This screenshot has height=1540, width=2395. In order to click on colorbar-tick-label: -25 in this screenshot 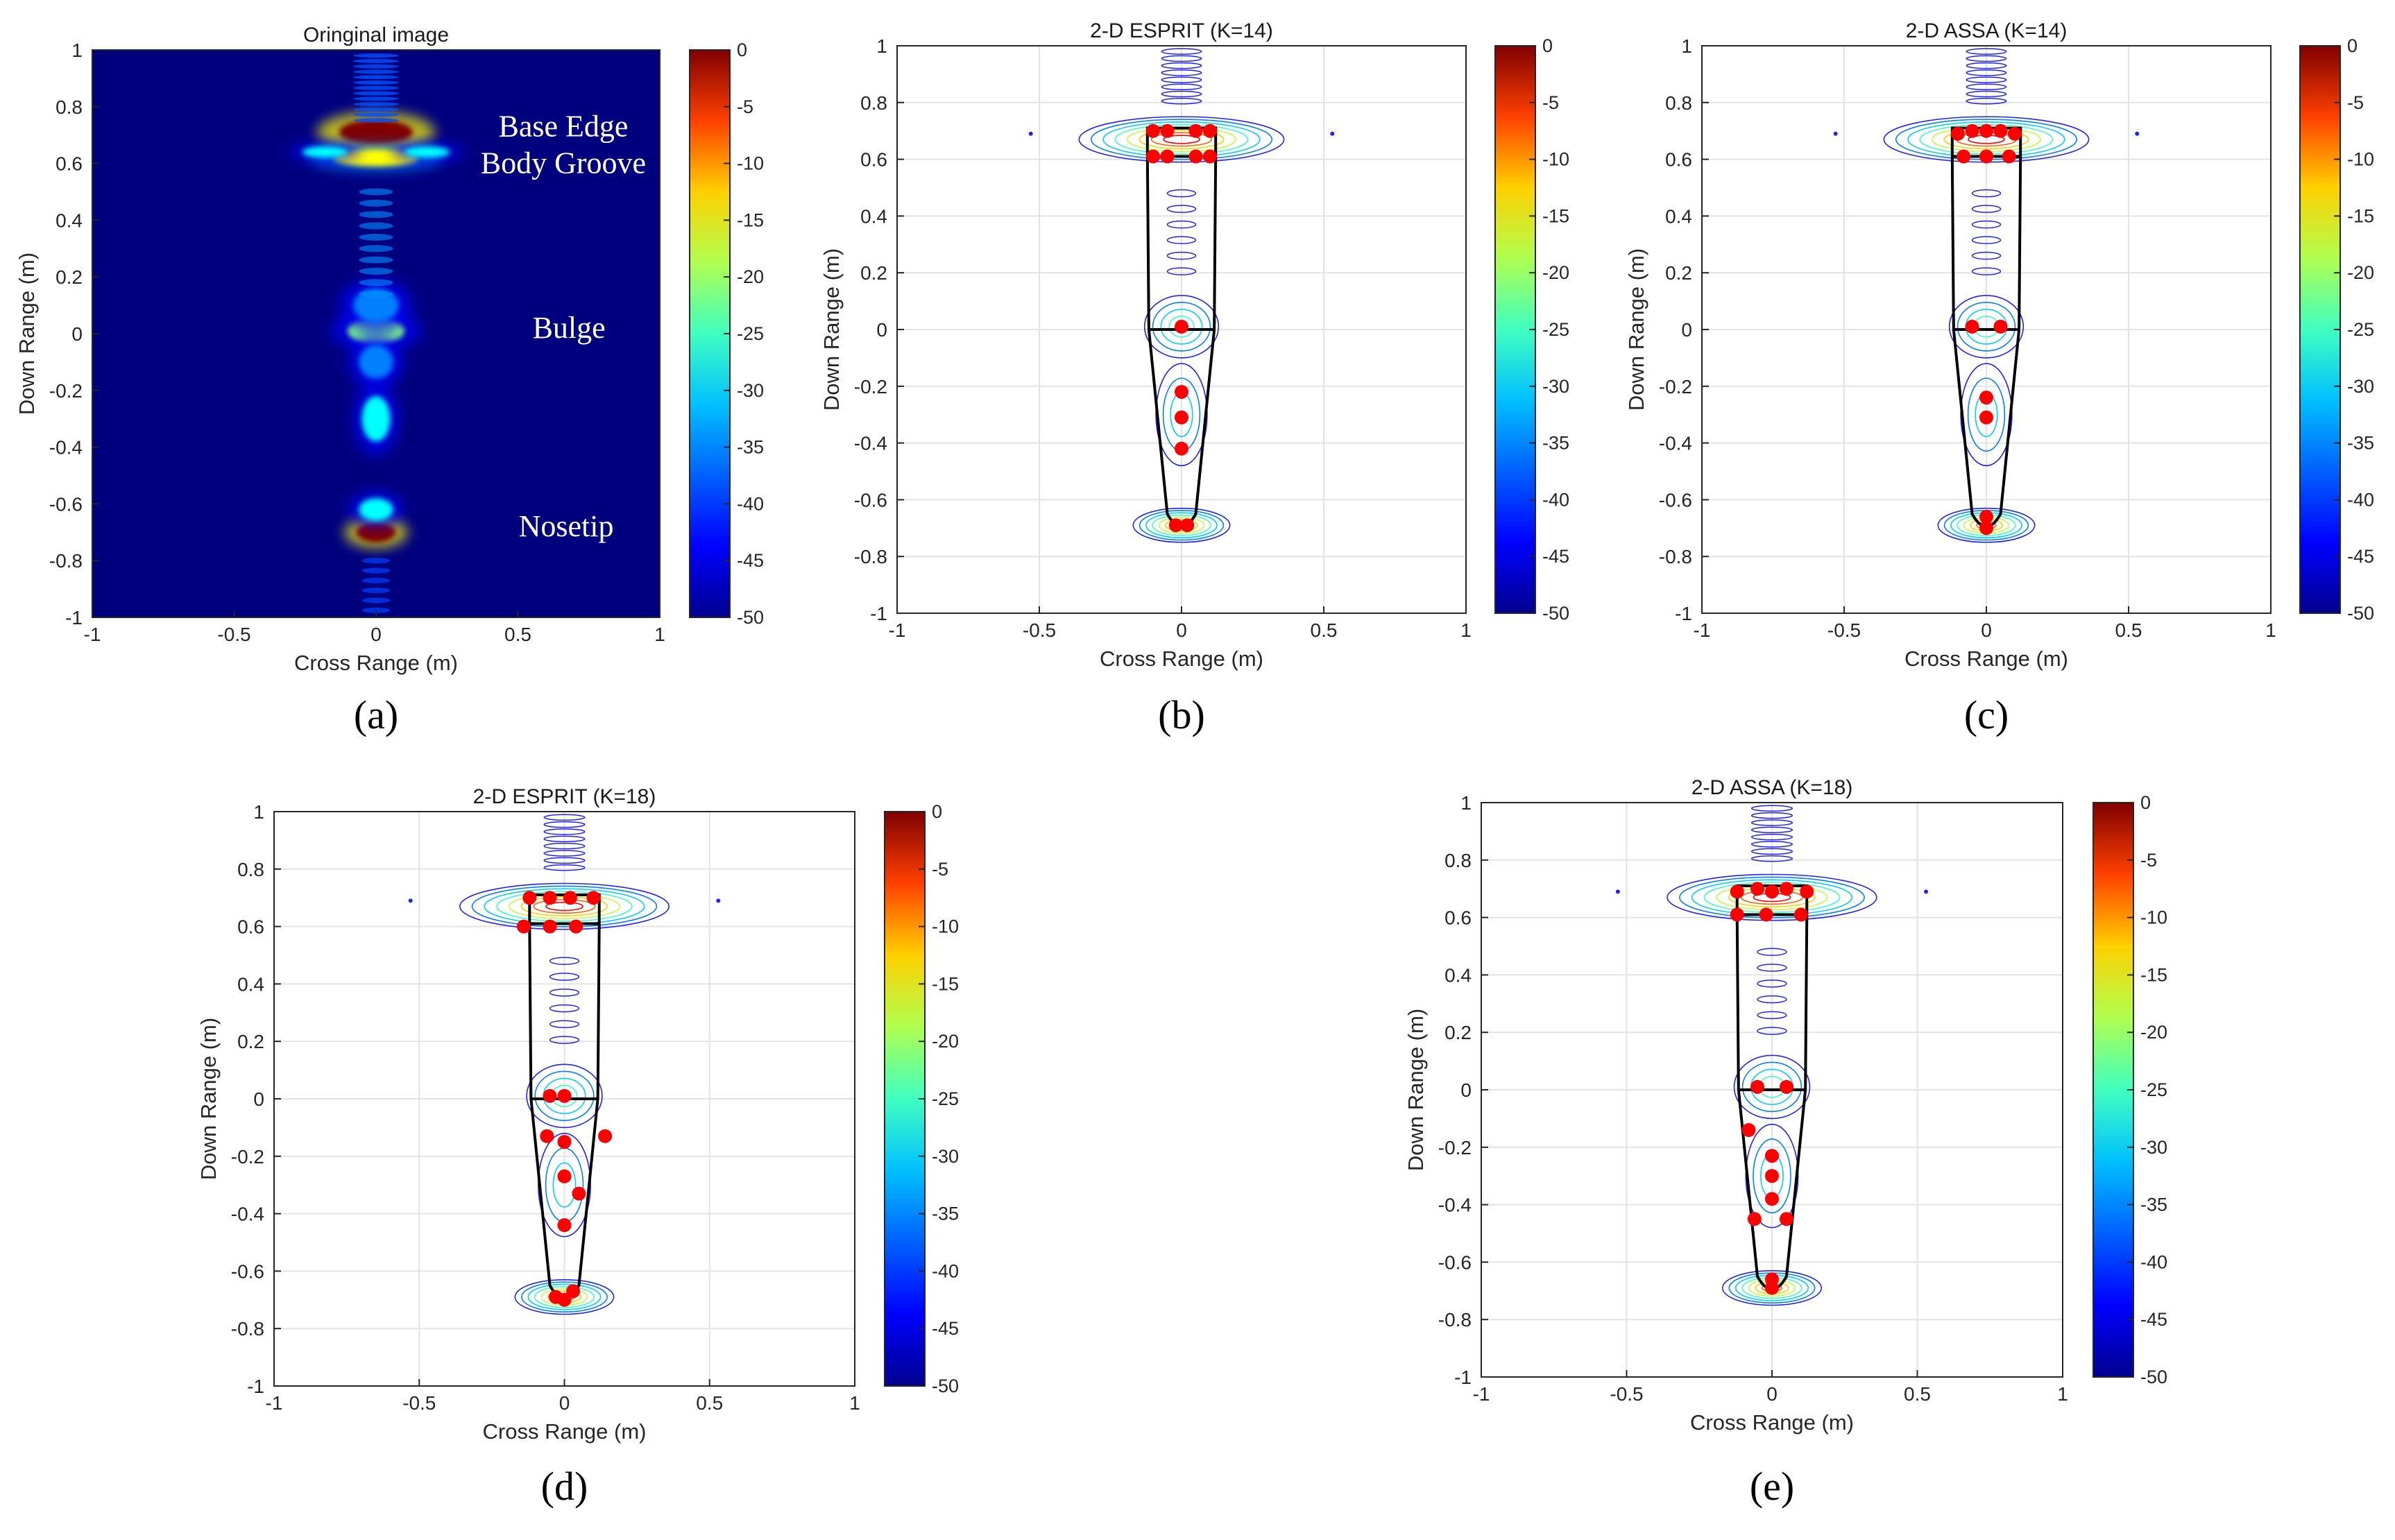, I will do `click(1555, 329)`.